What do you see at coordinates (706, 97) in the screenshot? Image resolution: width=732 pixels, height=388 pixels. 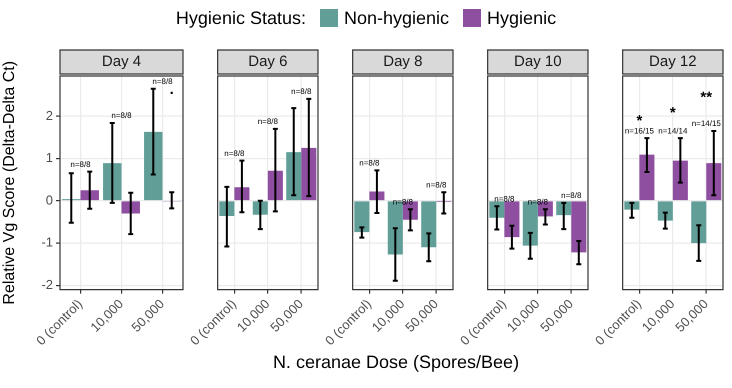 I see `annotation: **` at bounding box center [706, 97].